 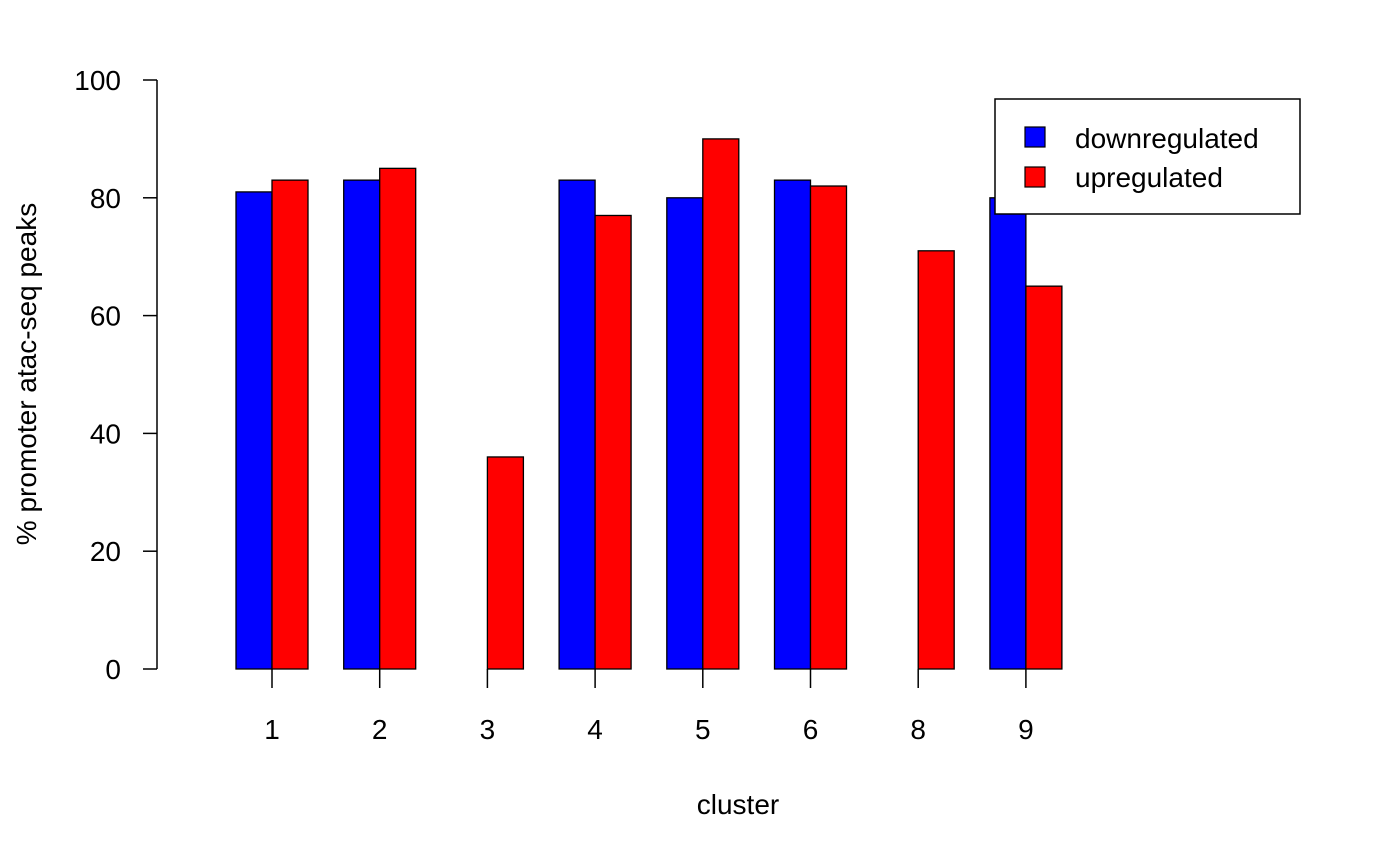 I want to click on y-axis: 0 20 40 60 80 100, so click(x=116, y=375).